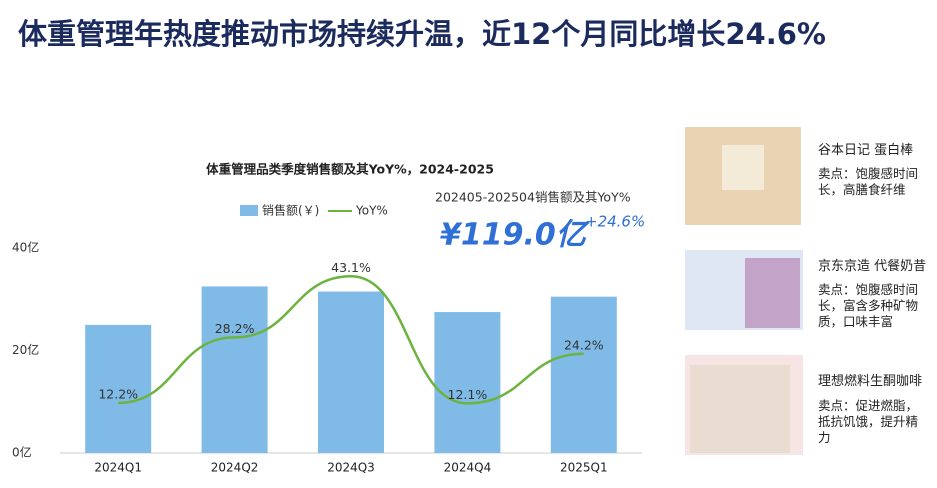 This screenshot has width=937, height=488. What do you see at coordinates (468, 394) in the screenshot?
I see `data-label: 12.1%` at bounding box center [468, 394].